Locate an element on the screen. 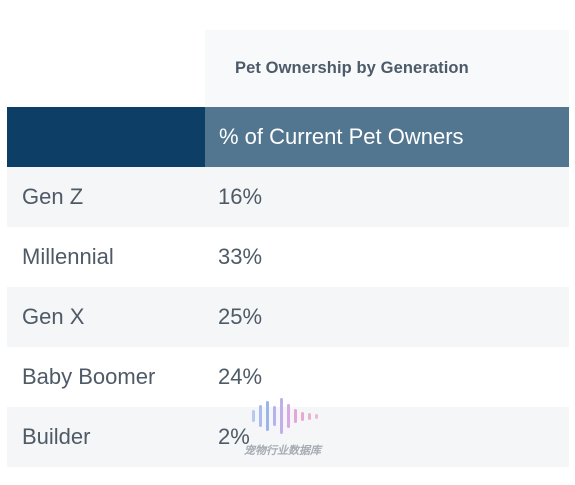 This screenshot has width=575, height=485. table-title-row: Pet Ownership by Generation is located at coordinates (387, 68).